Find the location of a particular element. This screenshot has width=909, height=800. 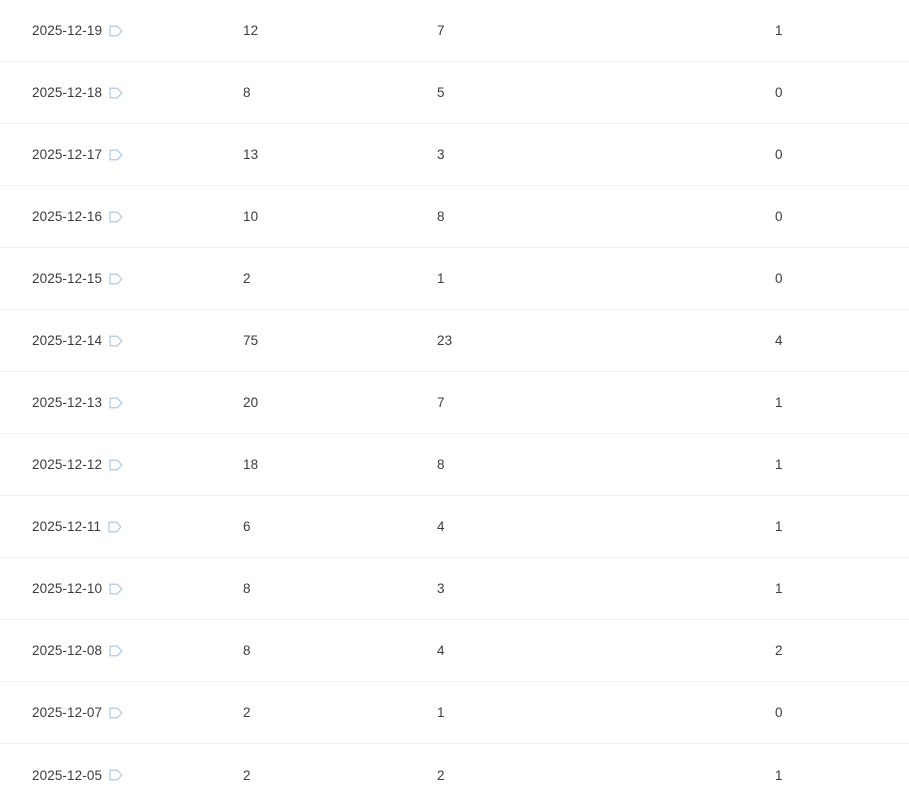

table-row: 2025-12-17 13 3 0 is located at coordinates (454, 155).